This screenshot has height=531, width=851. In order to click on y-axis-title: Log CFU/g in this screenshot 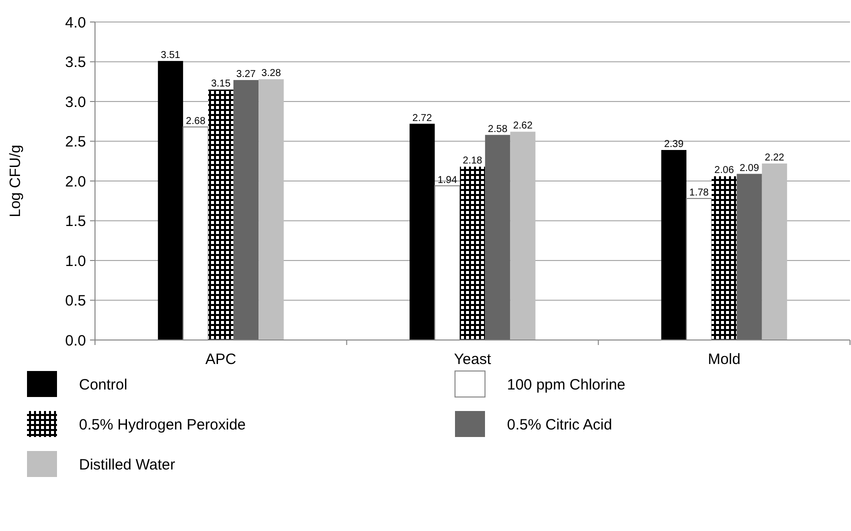, I will do `click(15, 181)`.